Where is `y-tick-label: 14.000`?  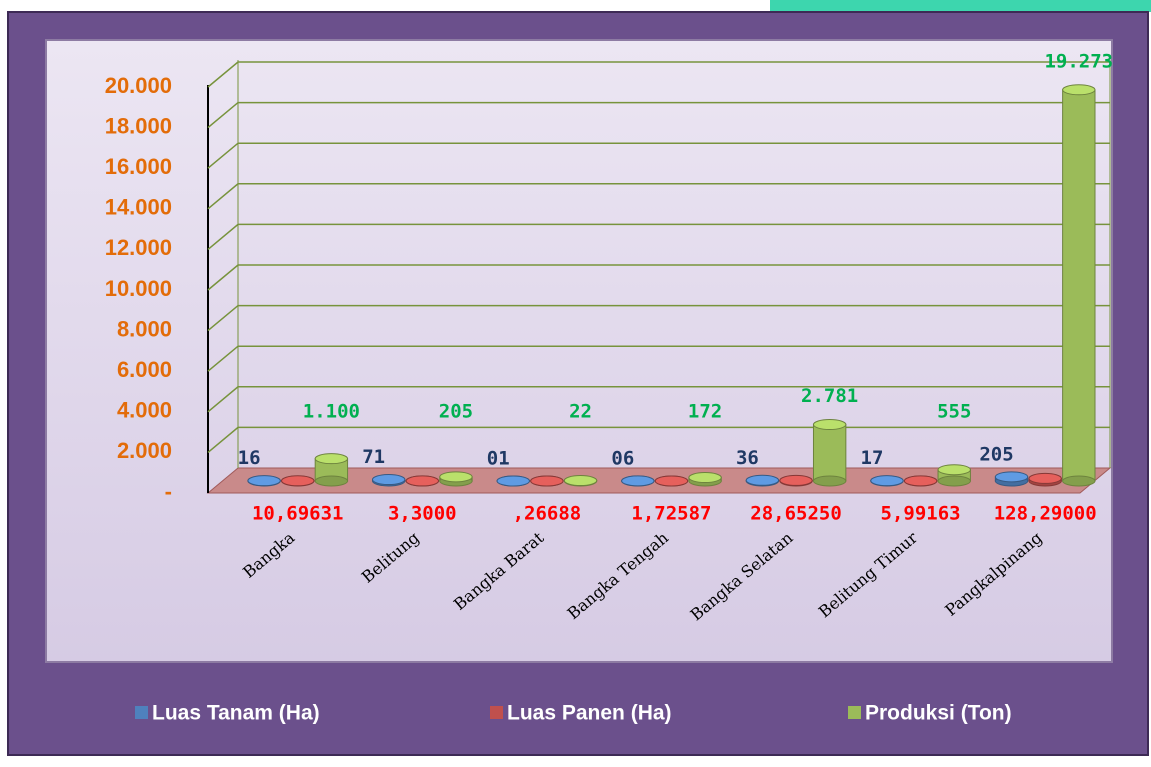 y-tick-label: 14.000 is located at coordinates (138, 207).